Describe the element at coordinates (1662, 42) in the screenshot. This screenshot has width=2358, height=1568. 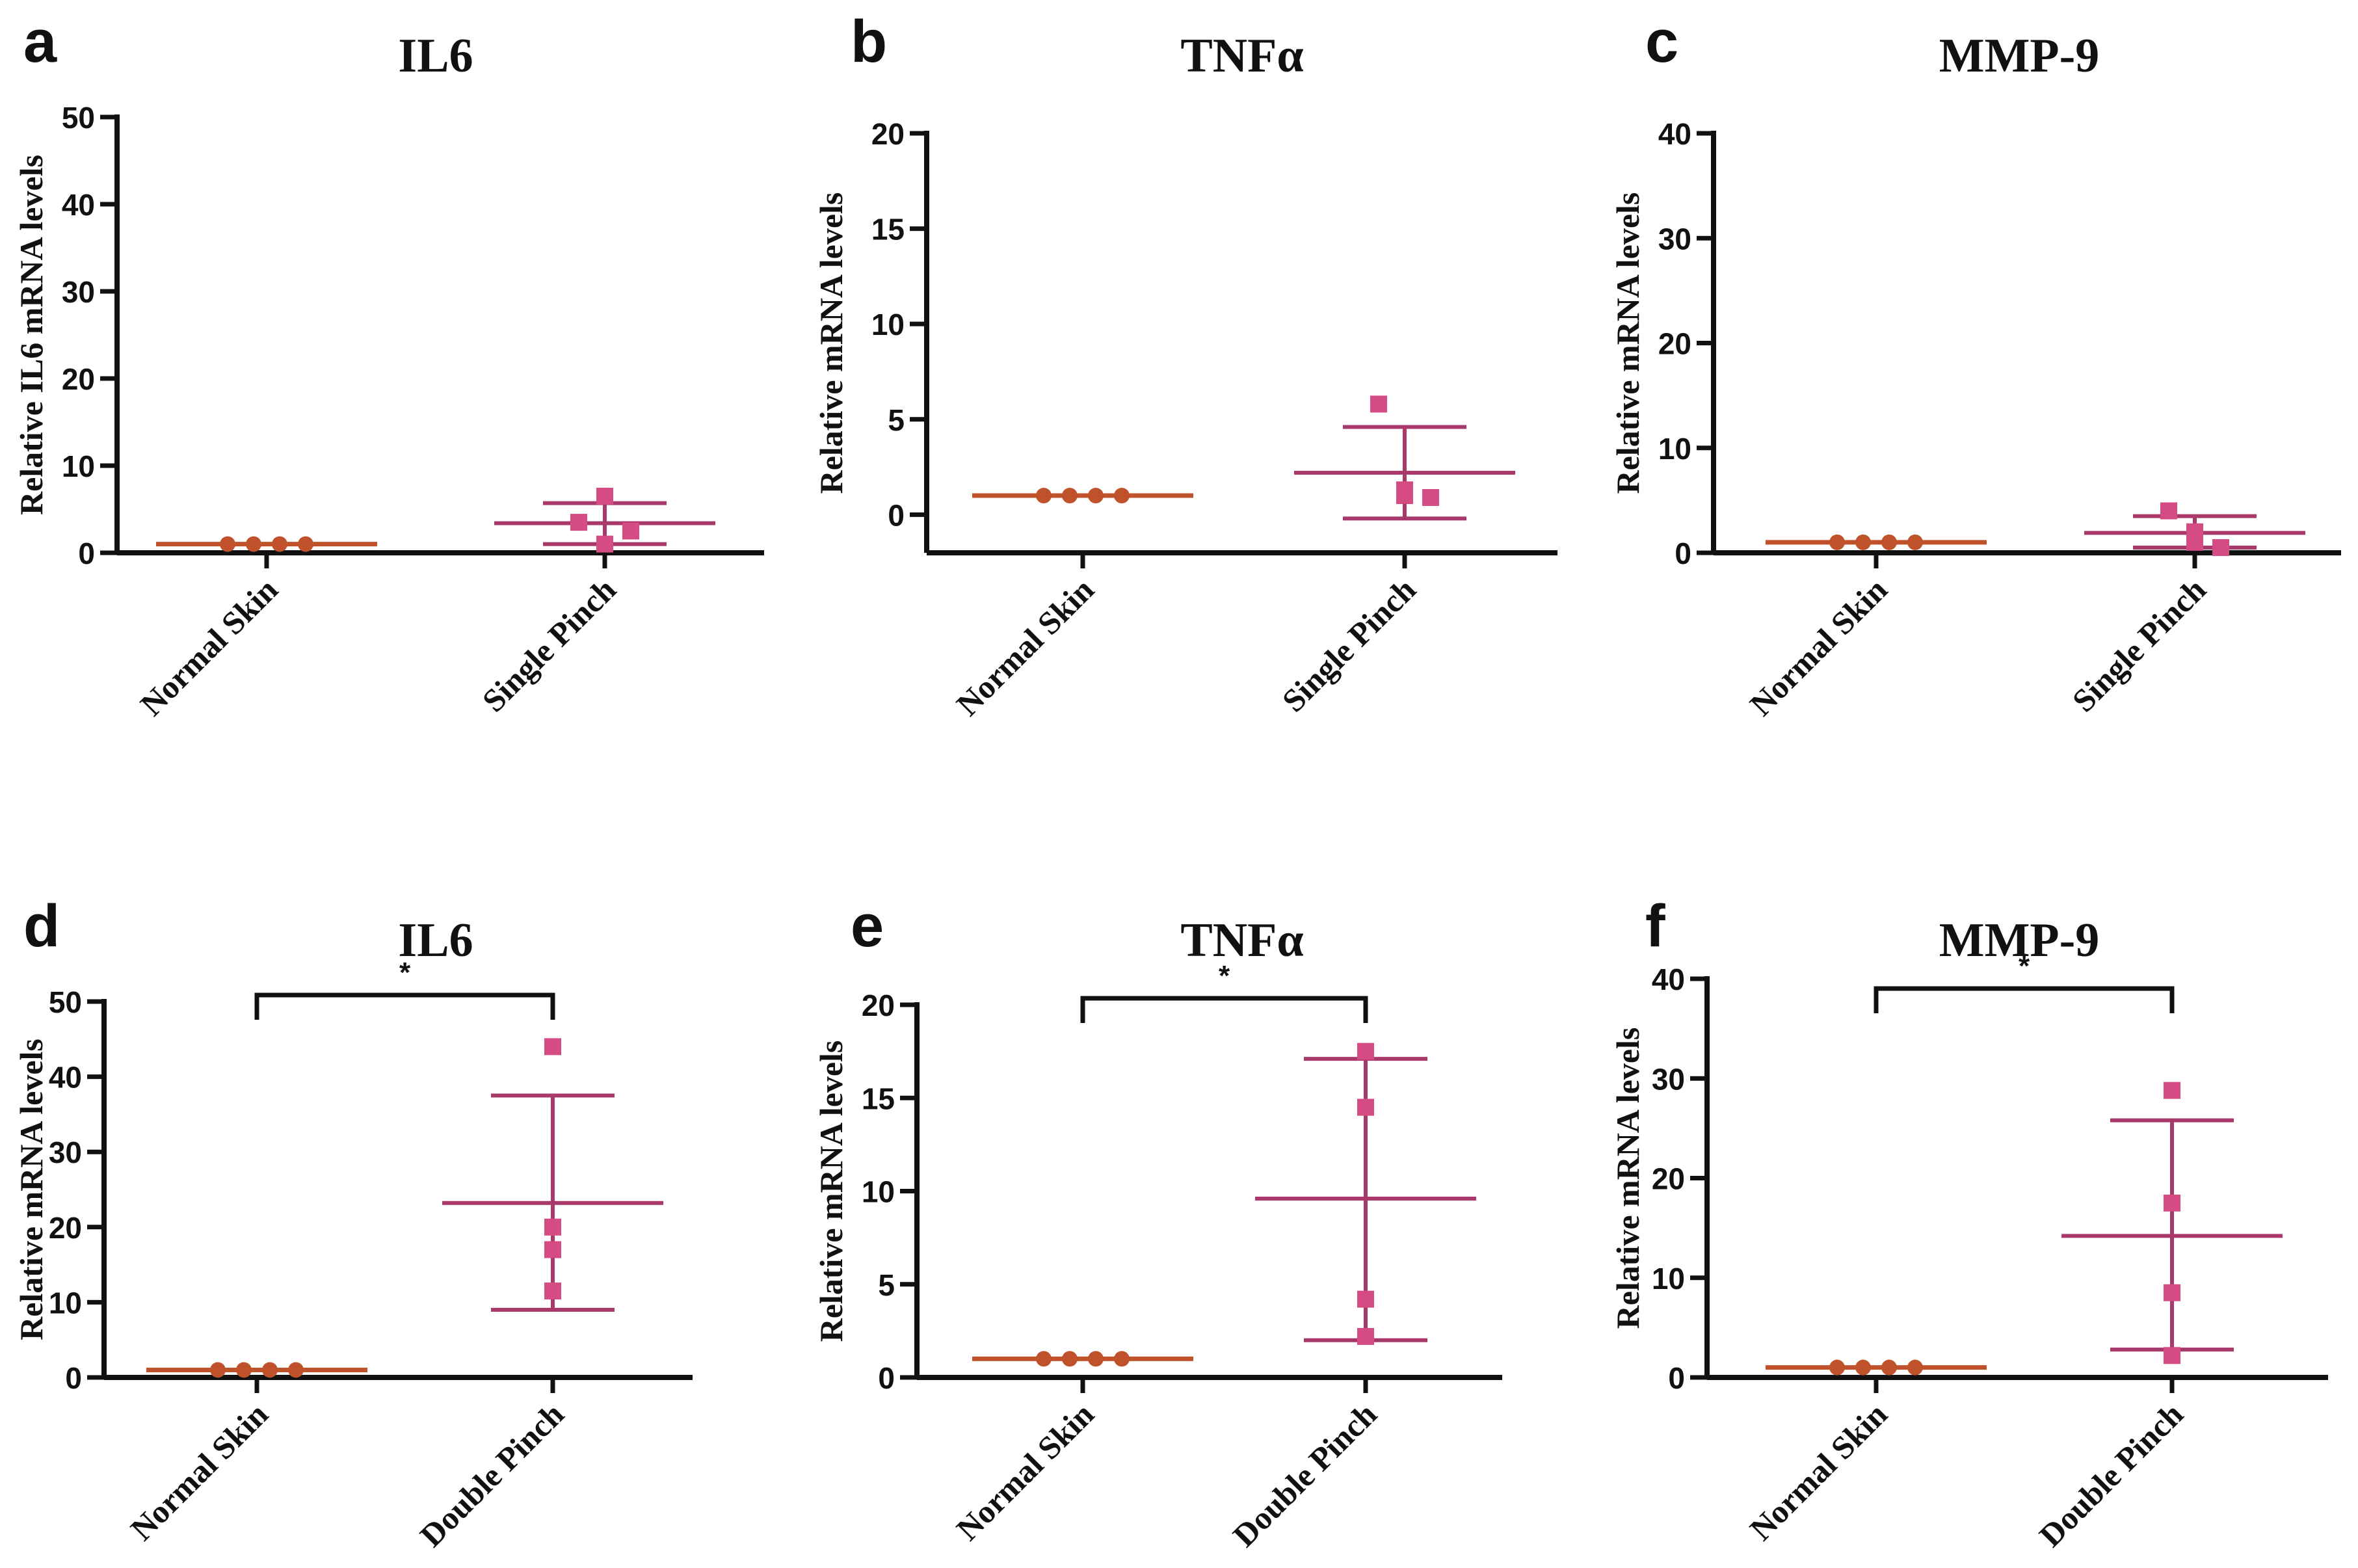
I see `panel-letter: c` at that location.